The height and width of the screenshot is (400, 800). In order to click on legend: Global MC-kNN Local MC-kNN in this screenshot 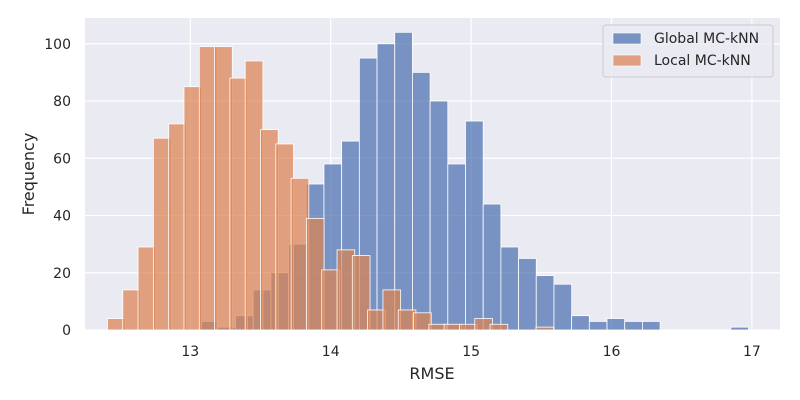, I will do `click(688, 51)`.